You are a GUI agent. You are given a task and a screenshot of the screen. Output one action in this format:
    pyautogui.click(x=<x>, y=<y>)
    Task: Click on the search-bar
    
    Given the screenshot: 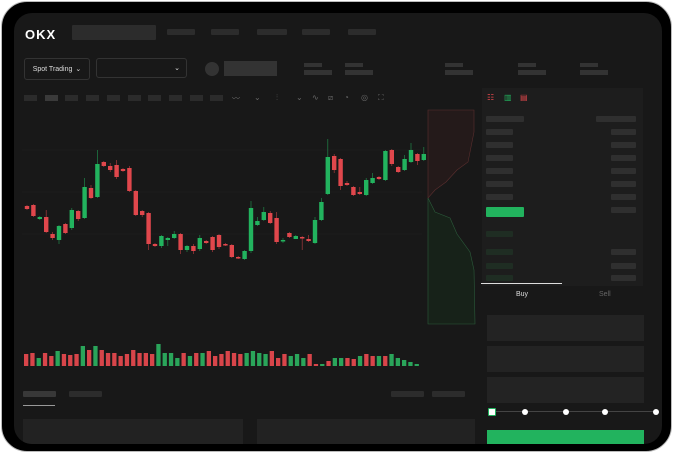 What is the action you would take?
    pyautogui.click(x=114, y=32)
    